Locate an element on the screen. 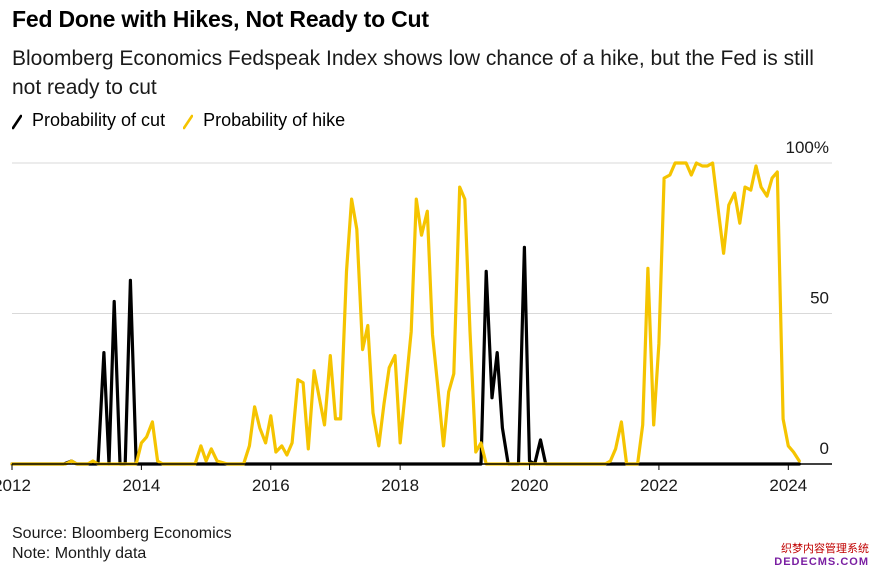 This screenshot has width=877, height=573. x-tick-label-2018: 2018 is located at coordinates (400, 485).